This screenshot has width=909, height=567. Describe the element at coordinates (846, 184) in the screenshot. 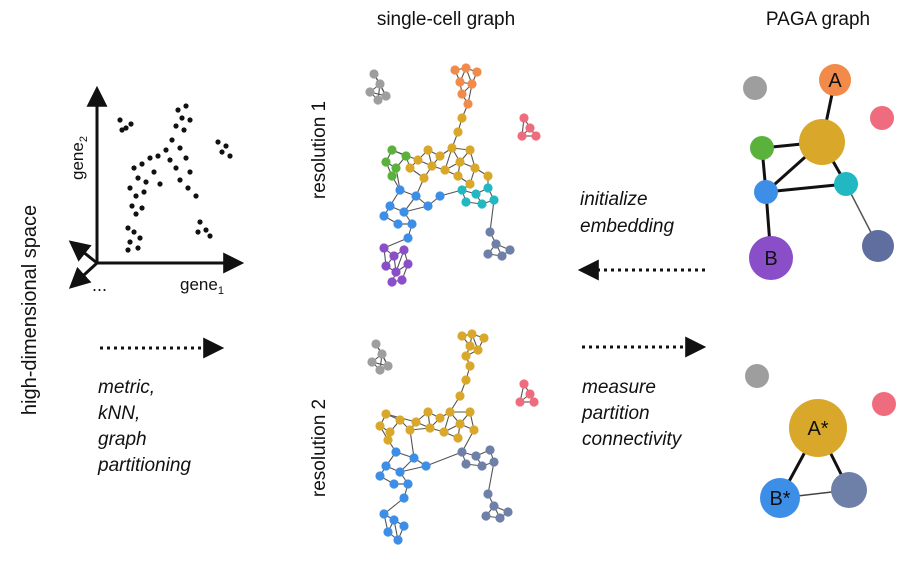

I see `paga-node-cyan` at that location.